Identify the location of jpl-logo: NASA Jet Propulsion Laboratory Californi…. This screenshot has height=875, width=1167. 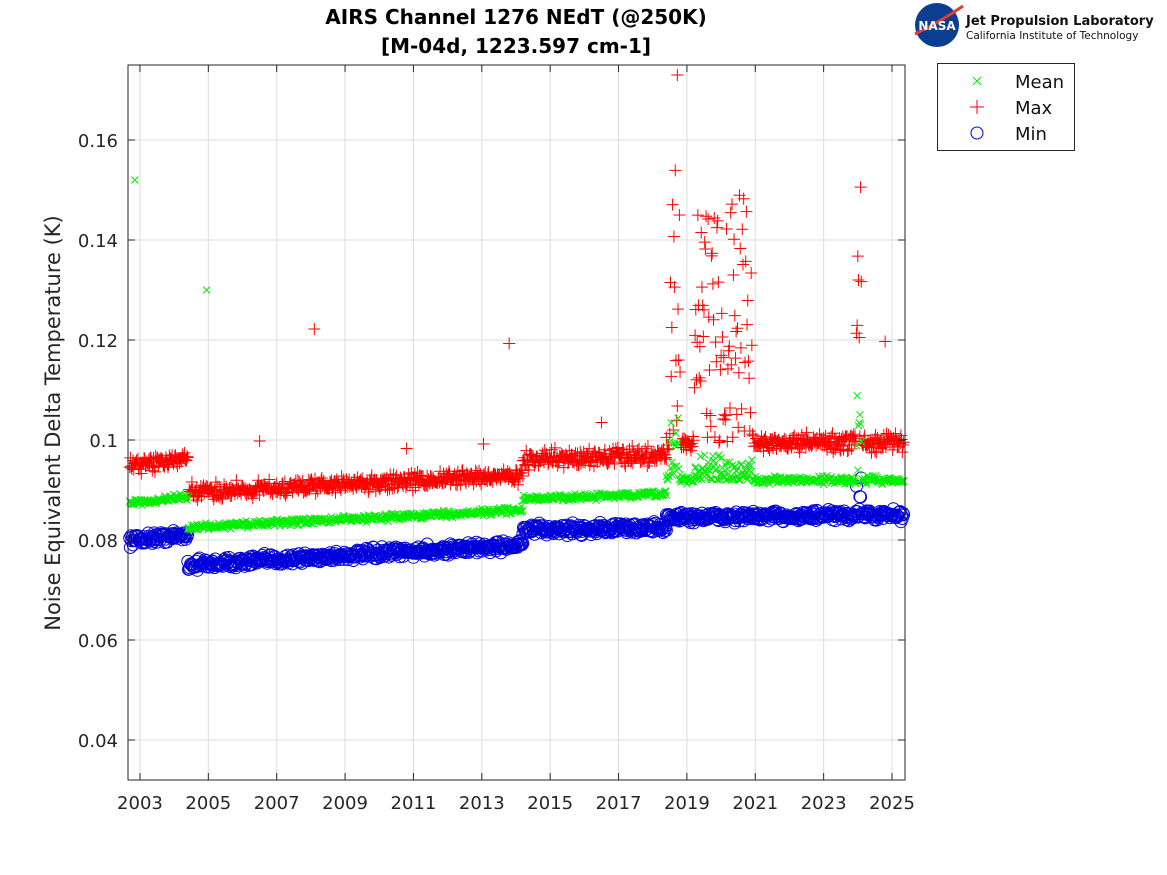
(1034, 25).